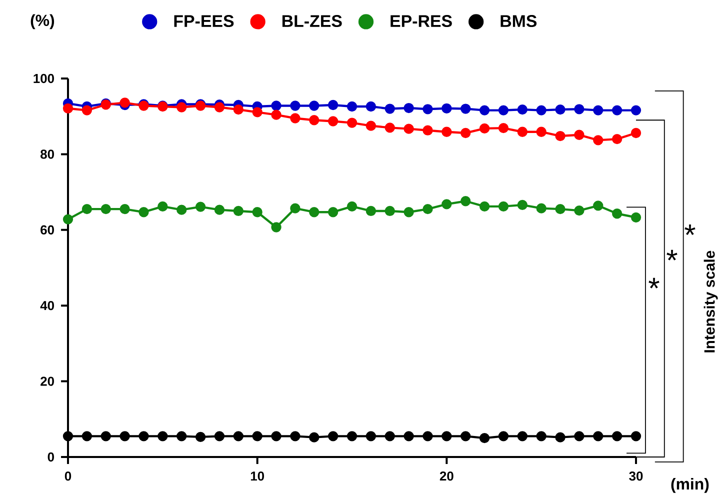 This screenshot has width=725, height=502. What do you see at coordinates (711, 301) in the screenshot?
I see `text: Intensity scale` at bounding box center [711, 301].